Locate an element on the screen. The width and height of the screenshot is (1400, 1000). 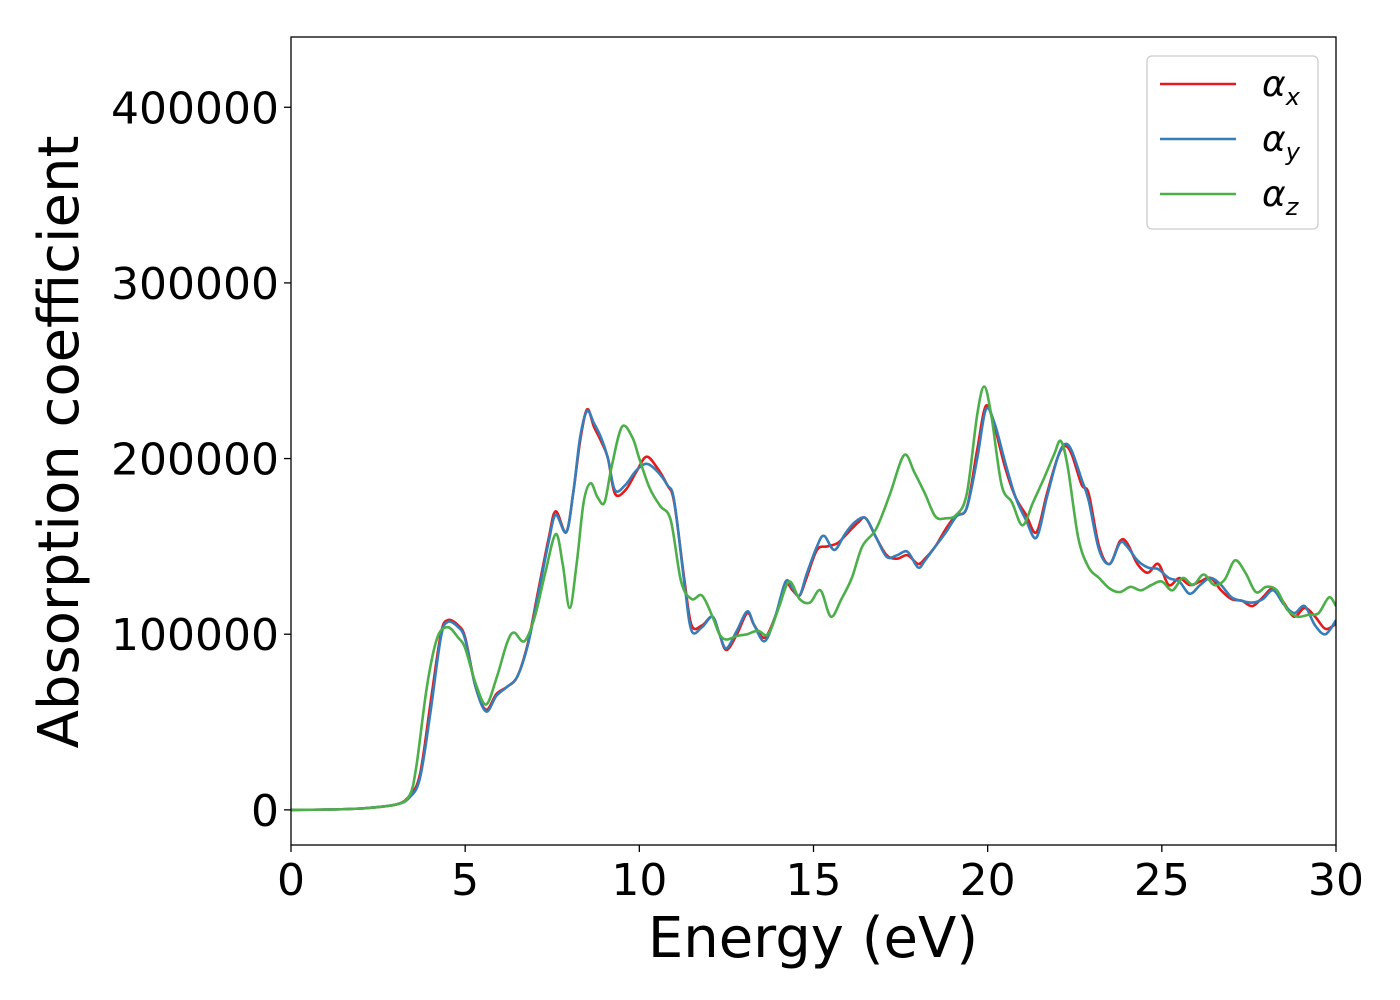
x-tick-label: 30 is located at coordinates (1336, 880).